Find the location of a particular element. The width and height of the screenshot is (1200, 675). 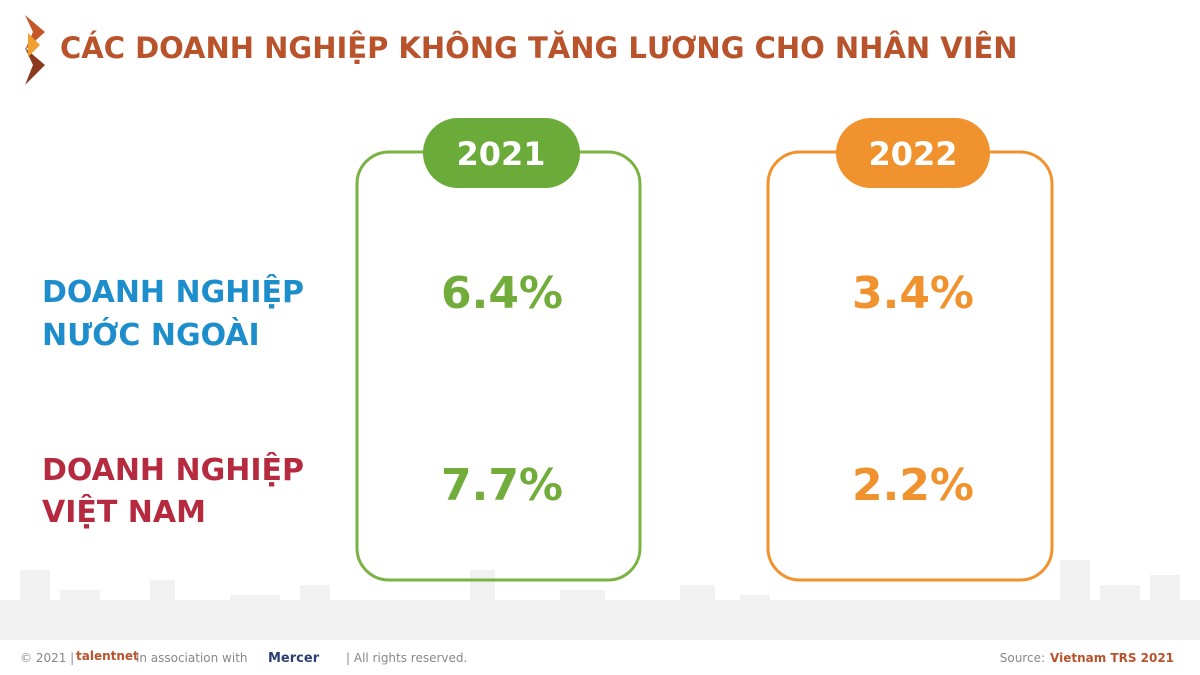

footer-rights: | All rights reserved. is located at coordinates (406, 658).